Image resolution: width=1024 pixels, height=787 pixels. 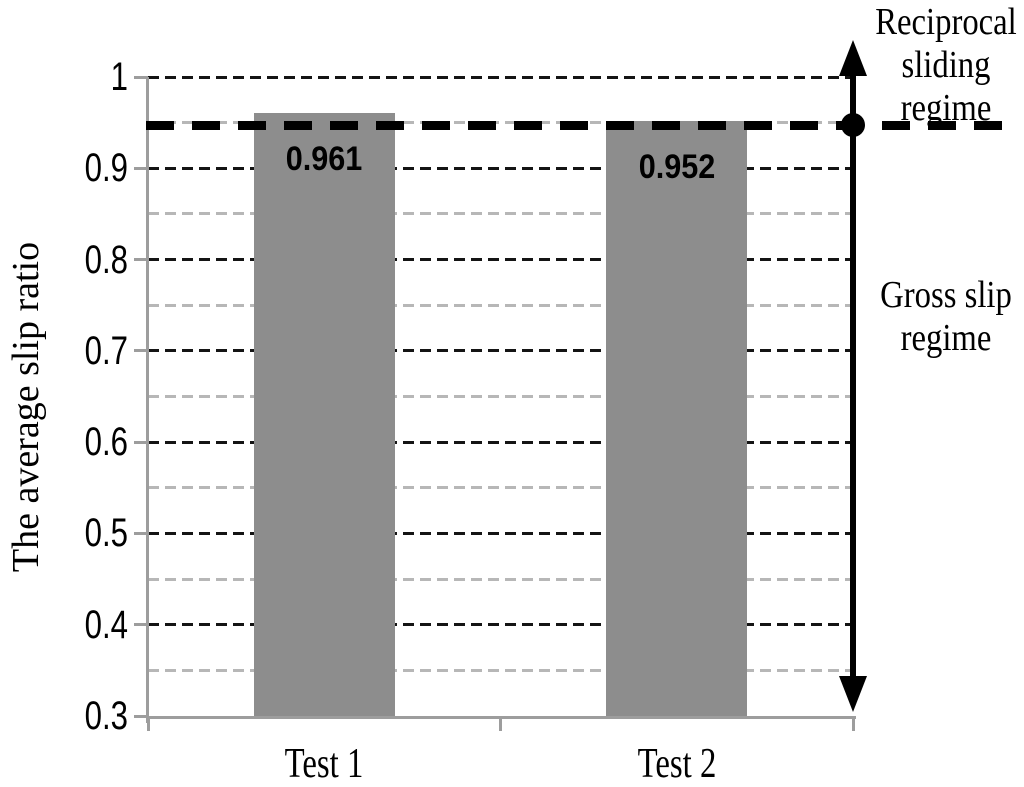 What do you see at coordinates (946, 316) in the screenshot?
I see `annotation-gross-slip-regime: Gross slip regime` at bounding box center [946, 316].